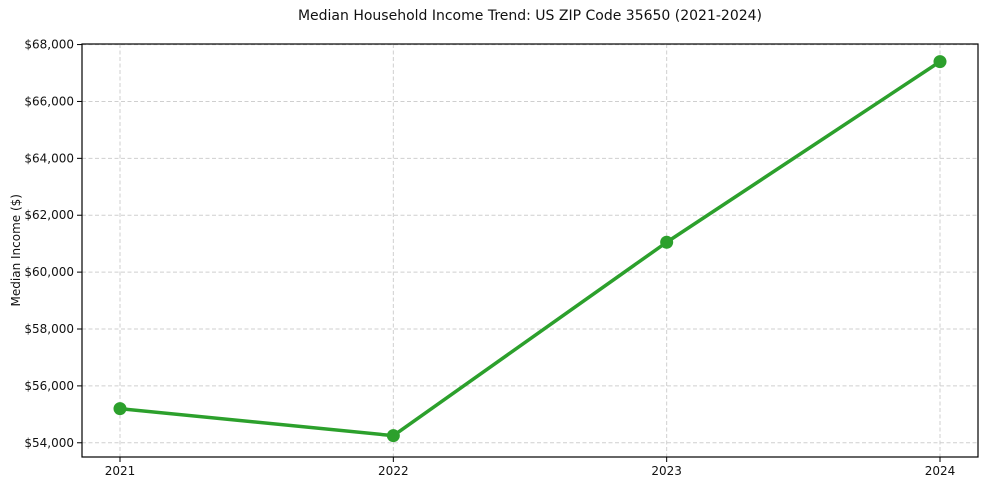 The width and height of the screenshot is (989, 490). I want to click on y-tick-label: $62,000, so click(49, 215).